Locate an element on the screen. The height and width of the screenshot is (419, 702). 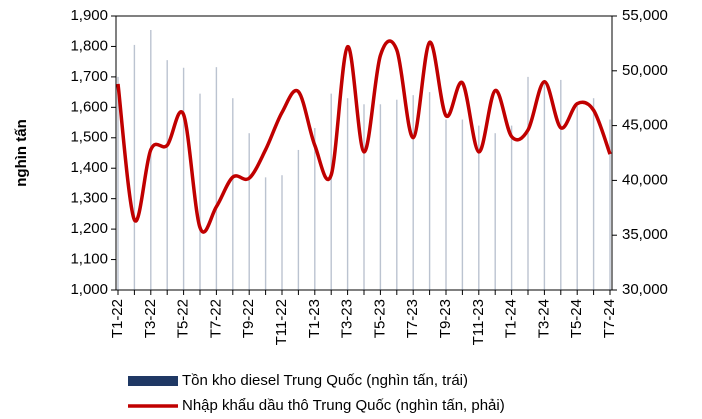
x-tick-label: T5-22 is located at coordinates (183, 318).